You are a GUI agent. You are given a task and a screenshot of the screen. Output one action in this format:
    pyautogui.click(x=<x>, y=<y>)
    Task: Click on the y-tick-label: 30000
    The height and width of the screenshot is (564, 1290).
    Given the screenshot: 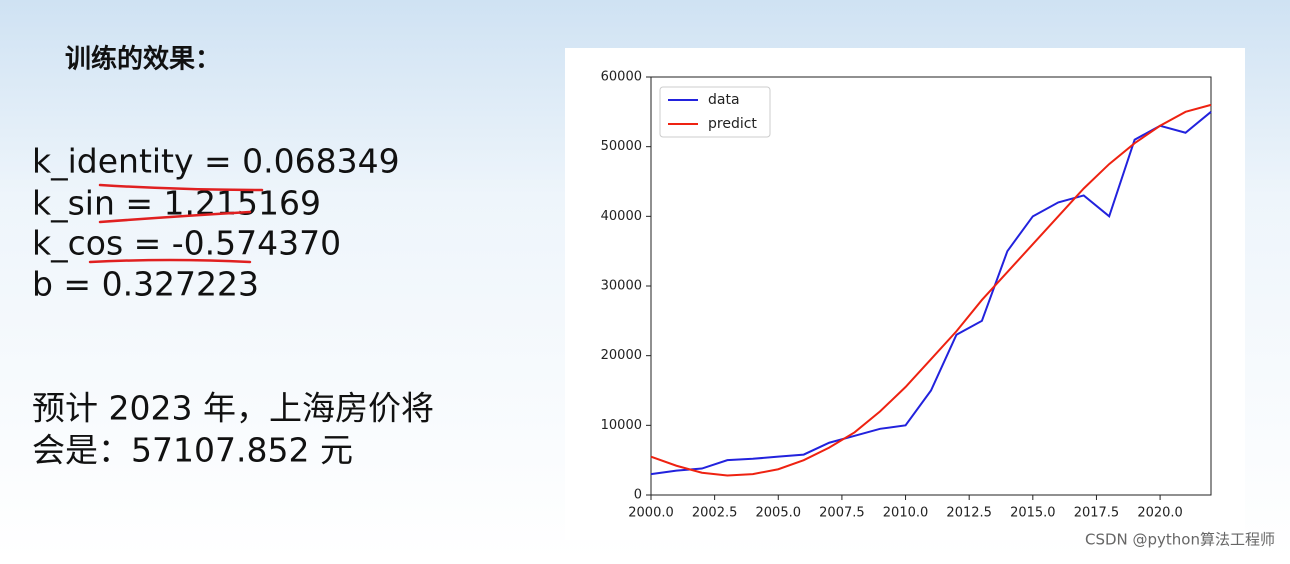 What is the action you would take?
    pyautogui.click(x=621, y=286)
    